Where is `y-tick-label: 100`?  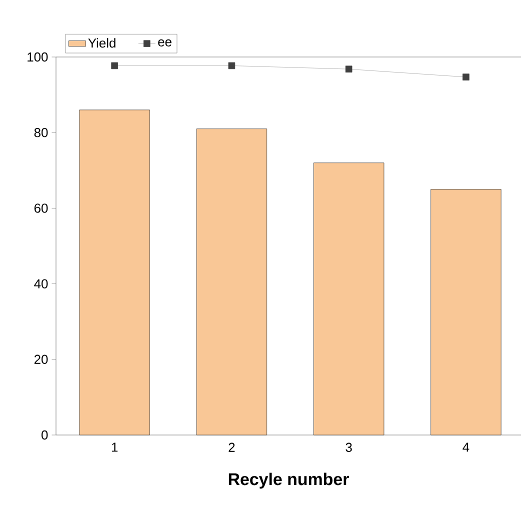 y-tick-label: 100 is located at coordinates (38, 57).